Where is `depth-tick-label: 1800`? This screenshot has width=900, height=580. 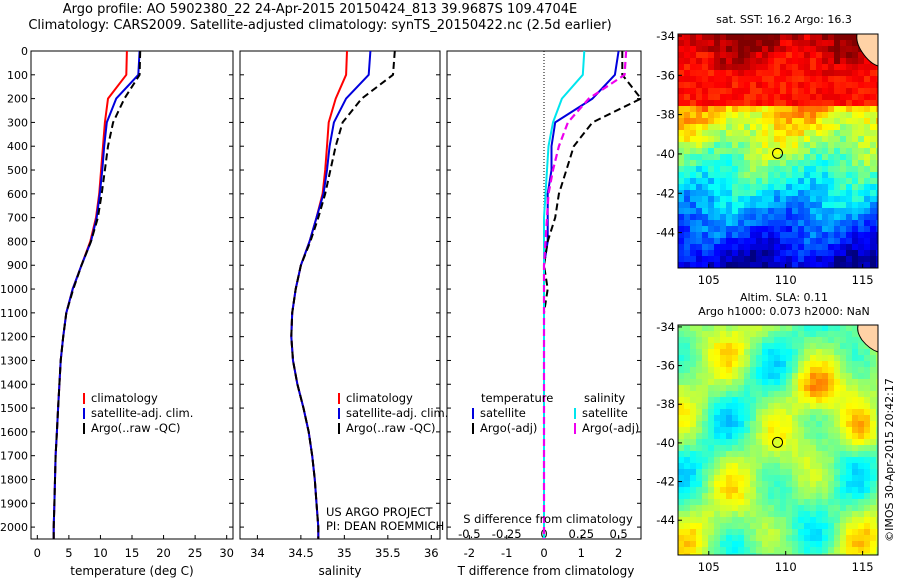 depth-tick-label: 1800 is located at coordinates (14, 479).